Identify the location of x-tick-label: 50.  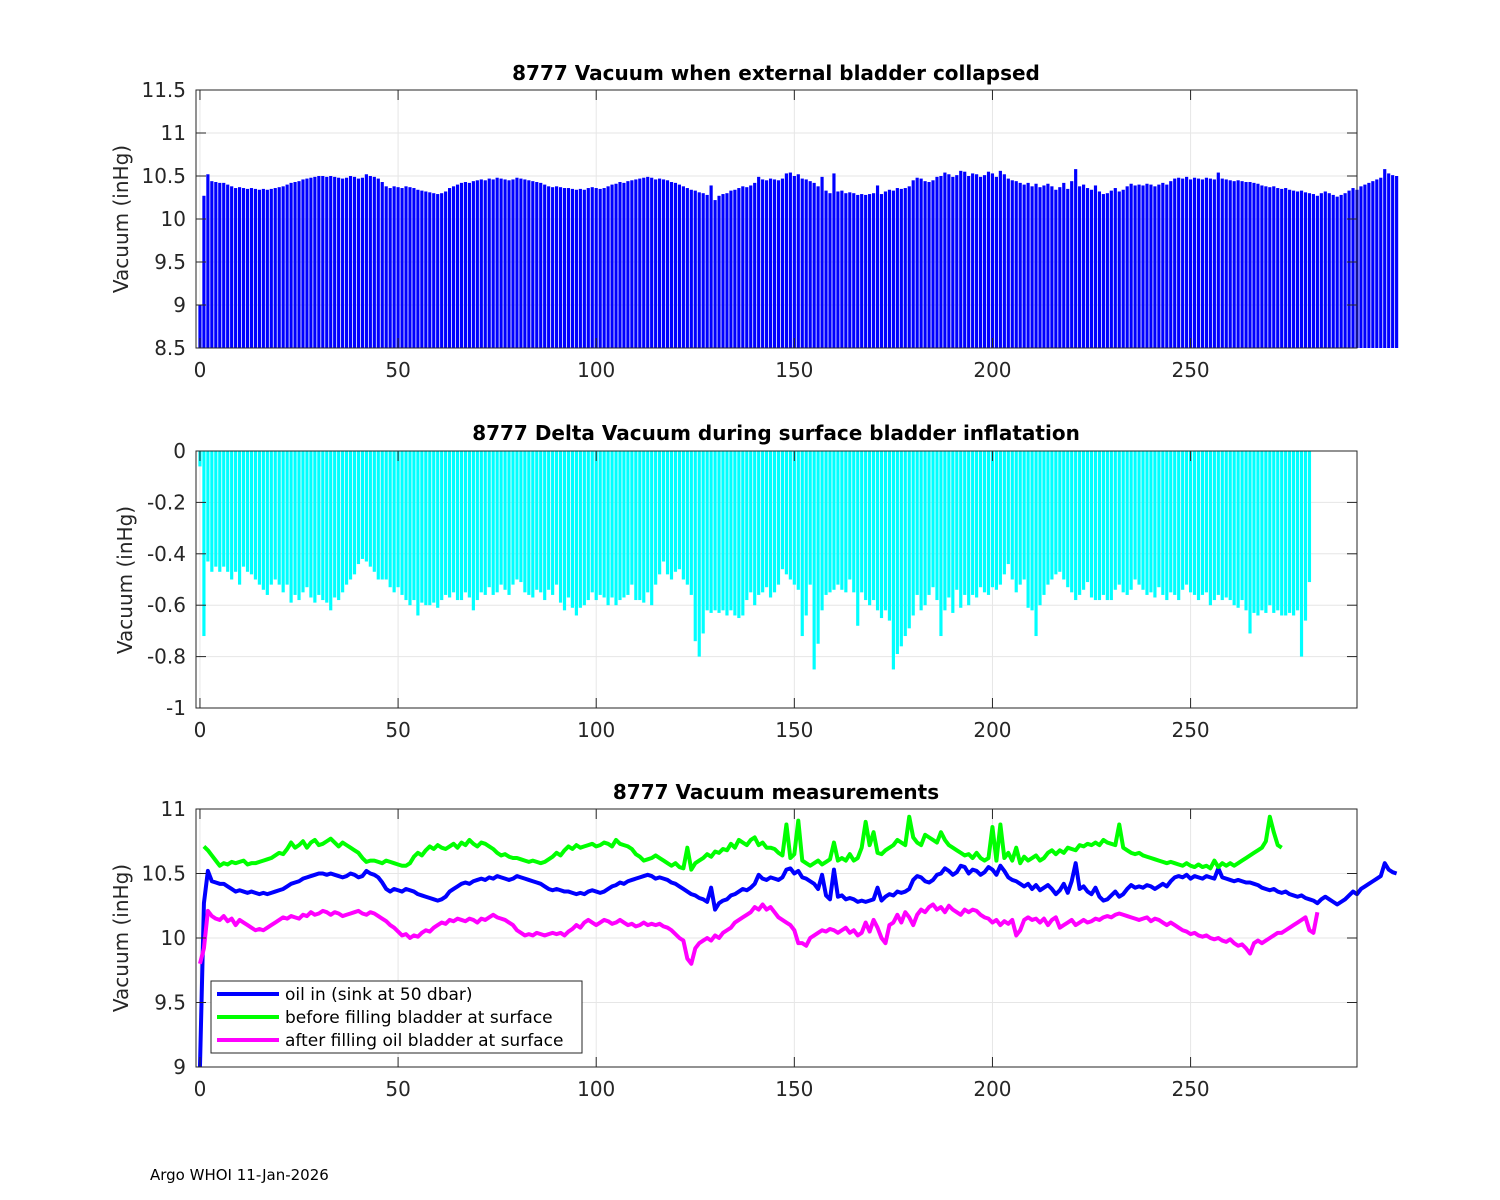
(397, 1089).